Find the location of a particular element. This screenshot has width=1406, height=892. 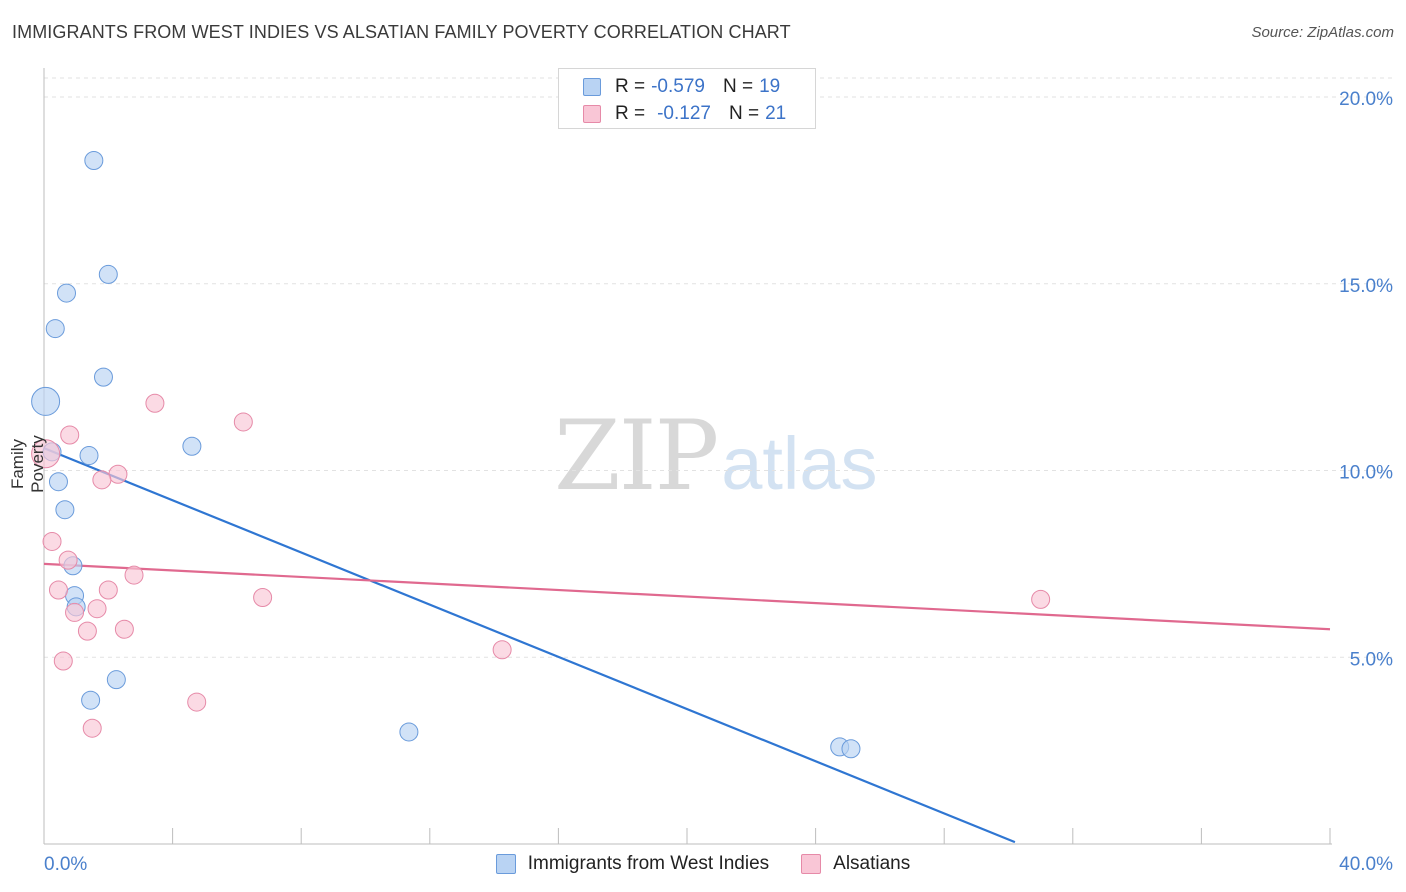

r-value: -0.127 is located at coordinates (684, 113).